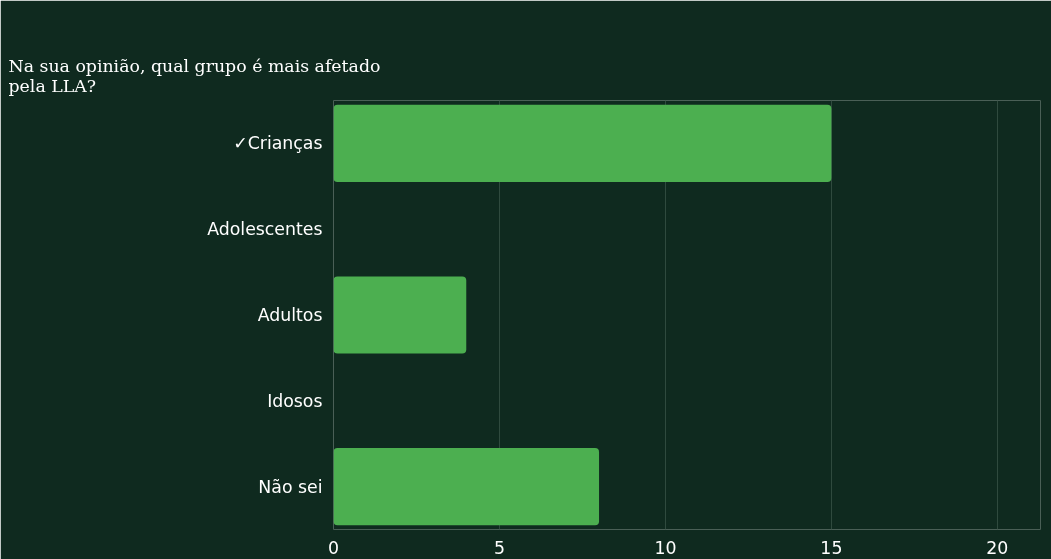  What do you see at coordinates (194, 75) in the screenshot?
I see `text: Na sua opinião, qual grupo é mais afetado pela LLA?` at bounding box center [194, 75].